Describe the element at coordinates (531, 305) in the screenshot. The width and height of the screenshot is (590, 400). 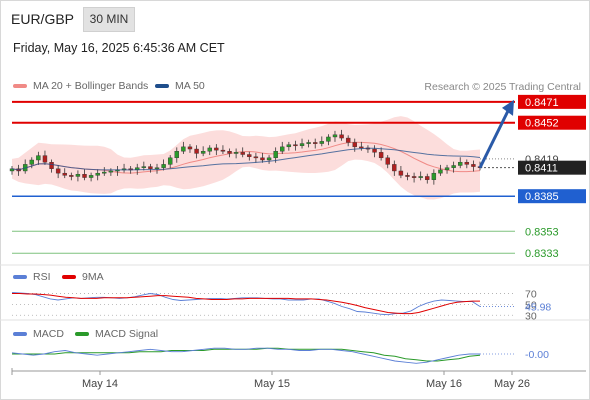
I see `rsi-level-label: 50` at that location.